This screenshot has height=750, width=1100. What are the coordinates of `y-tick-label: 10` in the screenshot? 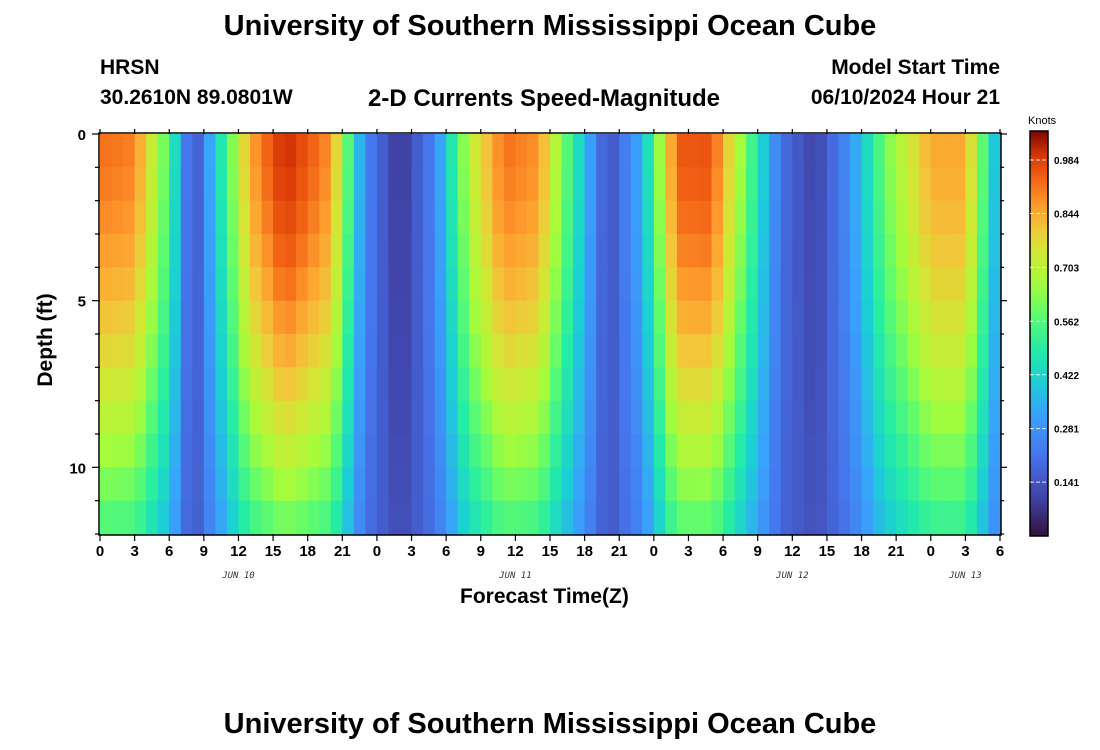 It's located at (77, 468).